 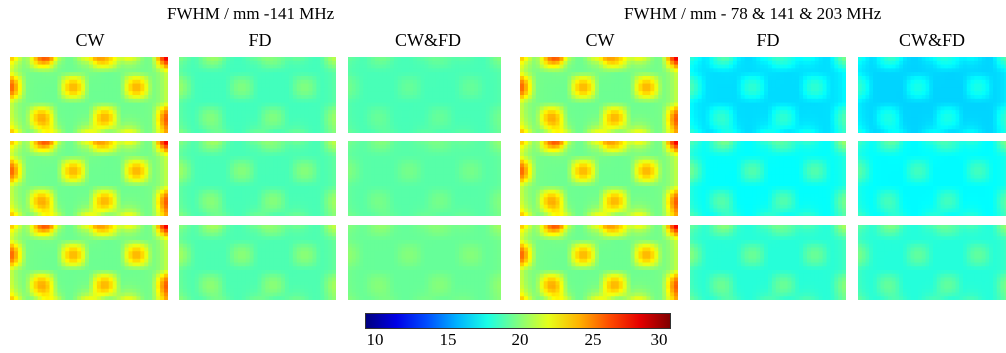 What do you see at coordinates (753, 13) in the screenshot?
I see `group-title-2: FWHM / mm - 78 & 141 & 203 MHz` at bounding box center [753, 13].